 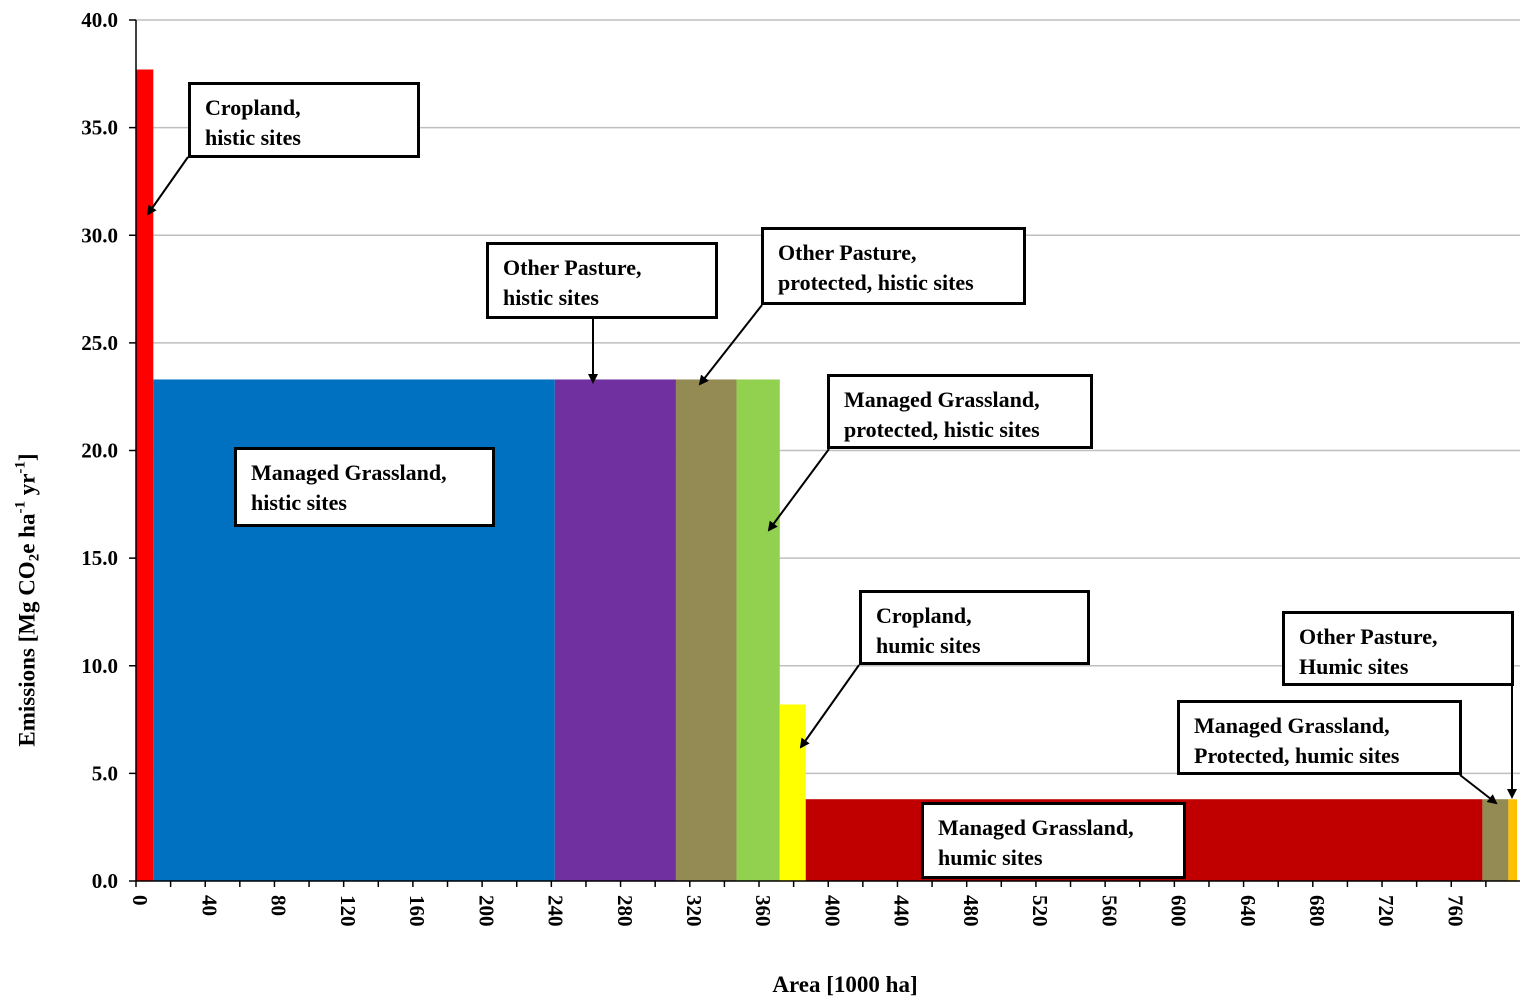 I want to click on y-tick-label: 10.0, so click(x=99, y=666).